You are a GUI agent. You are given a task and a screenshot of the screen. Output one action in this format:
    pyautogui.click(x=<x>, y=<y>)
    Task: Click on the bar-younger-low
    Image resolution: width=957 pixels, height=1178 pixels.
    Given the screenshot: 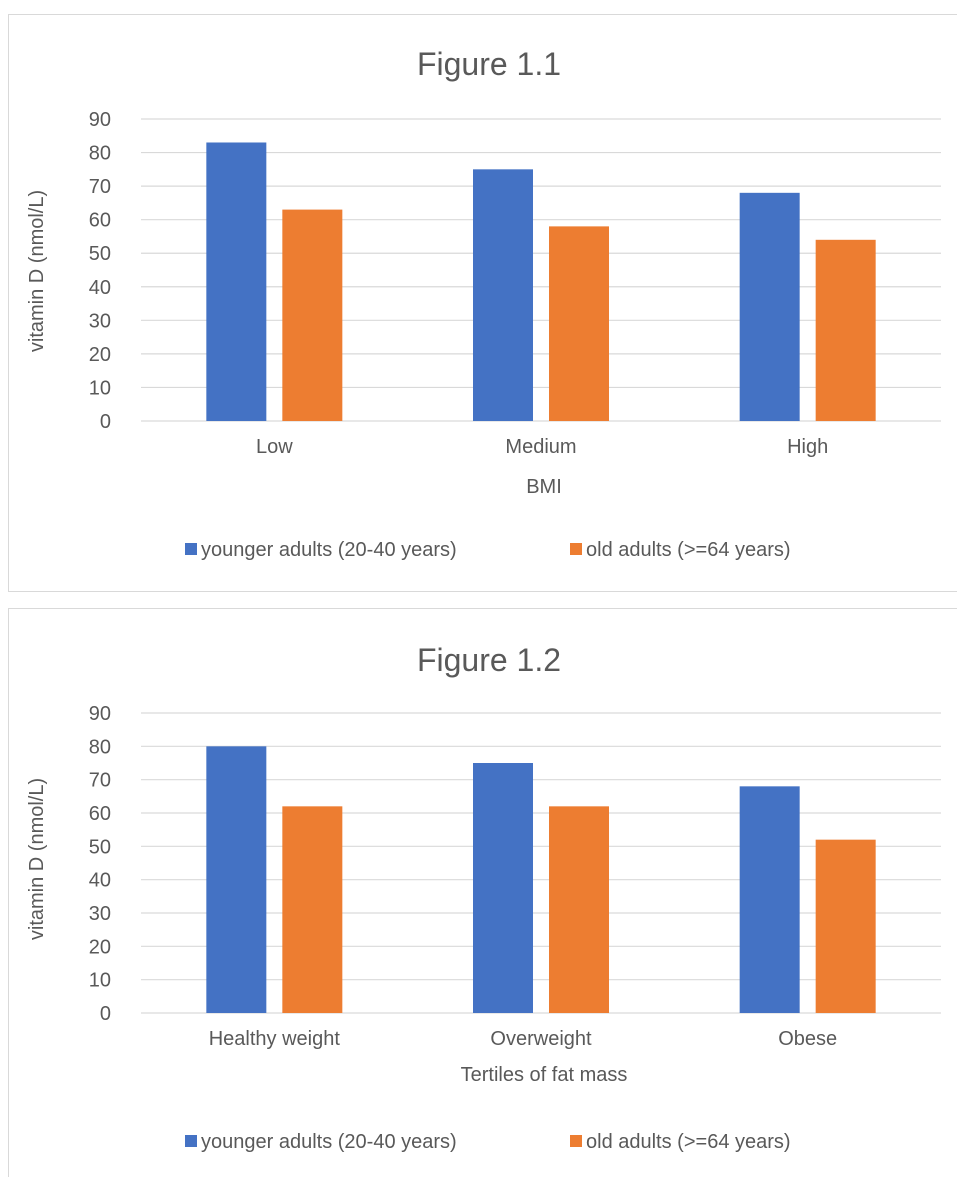 What is the action you would take?
    pyautogui.click(x=236, y=281)
    